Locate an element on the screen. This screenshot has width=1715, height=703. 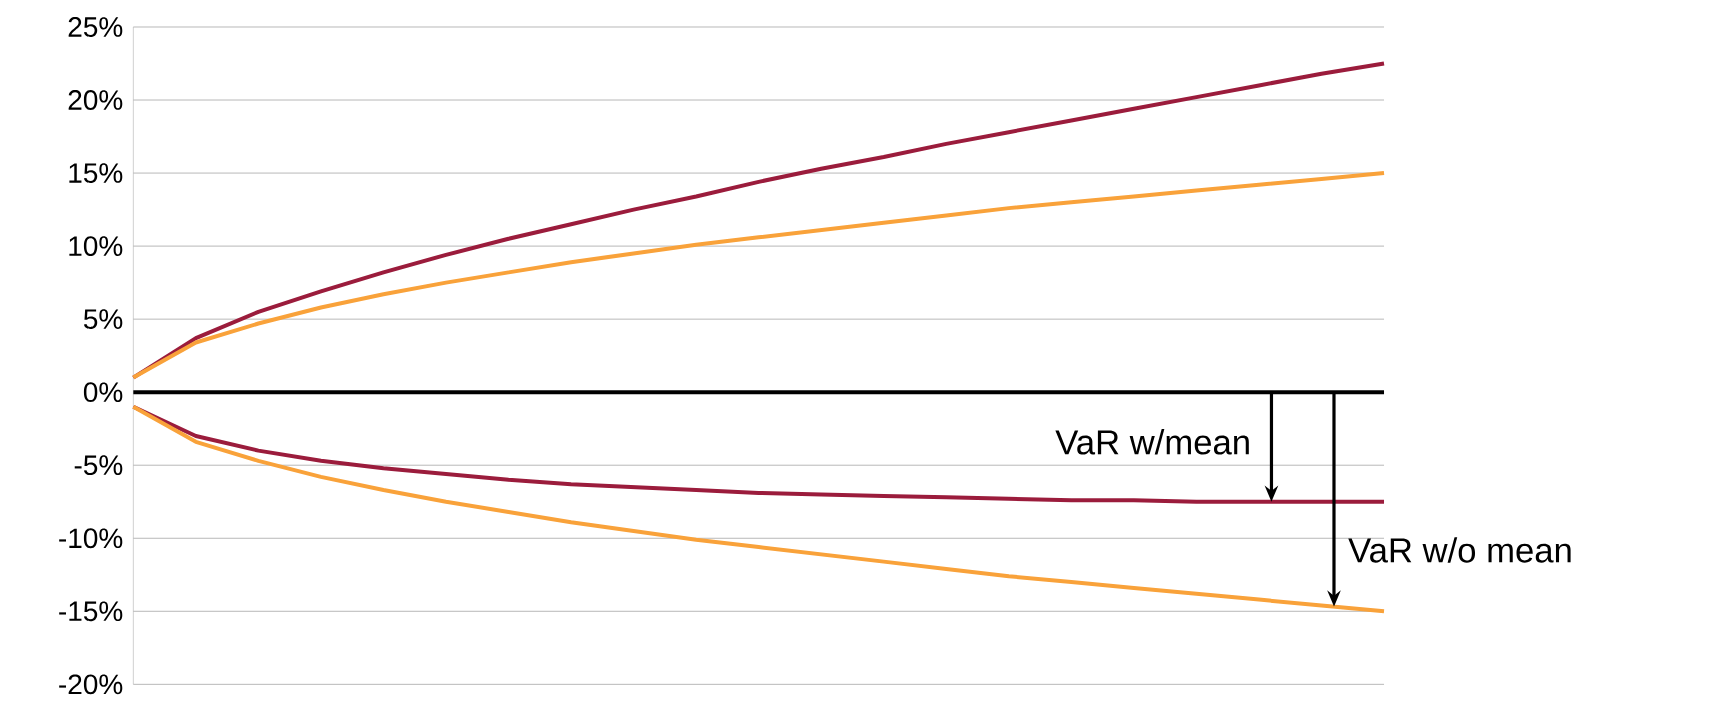
y-tick-label: 25% is located at coordinates (95, 27).